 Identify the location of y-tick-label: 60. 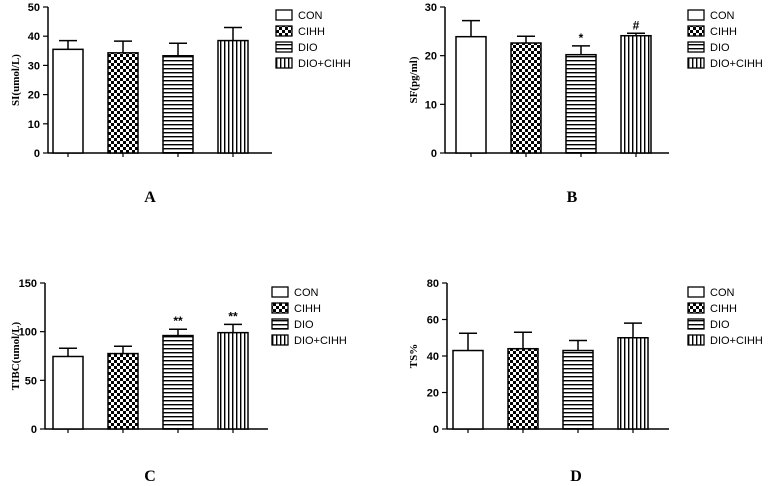
(433, 321).